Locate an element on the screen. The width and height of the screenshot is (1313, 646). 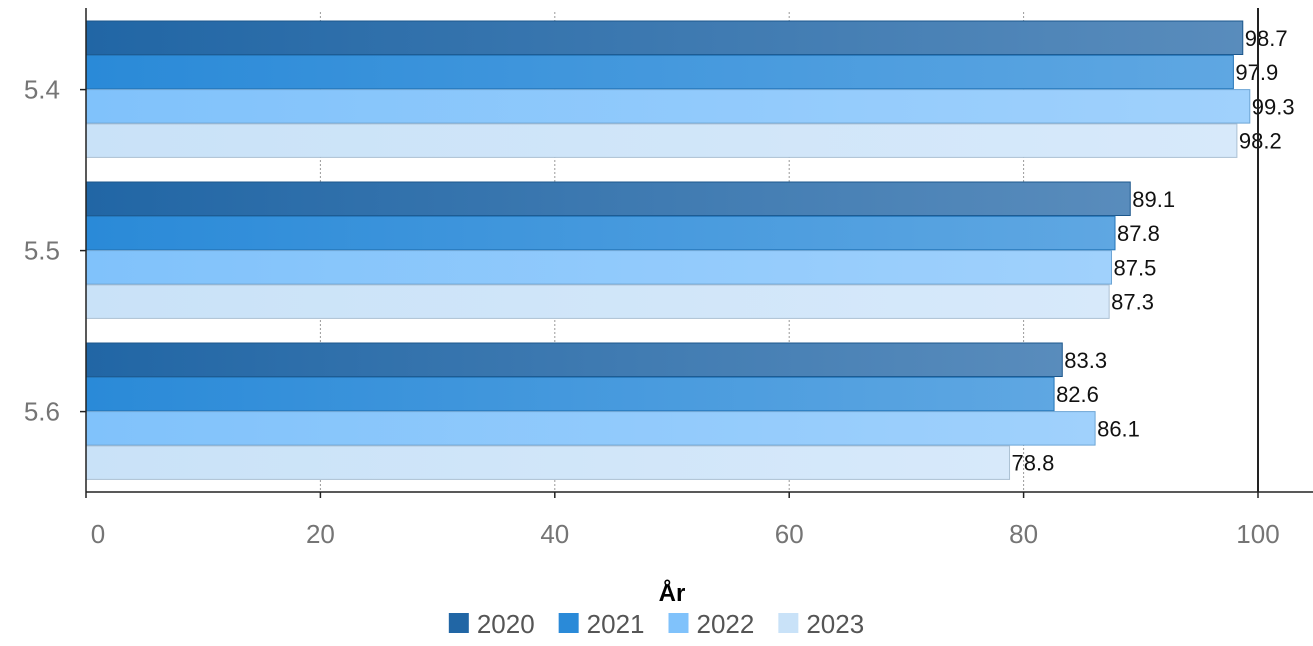
bar-5.4-2021 is located at coordinates (659, 72).